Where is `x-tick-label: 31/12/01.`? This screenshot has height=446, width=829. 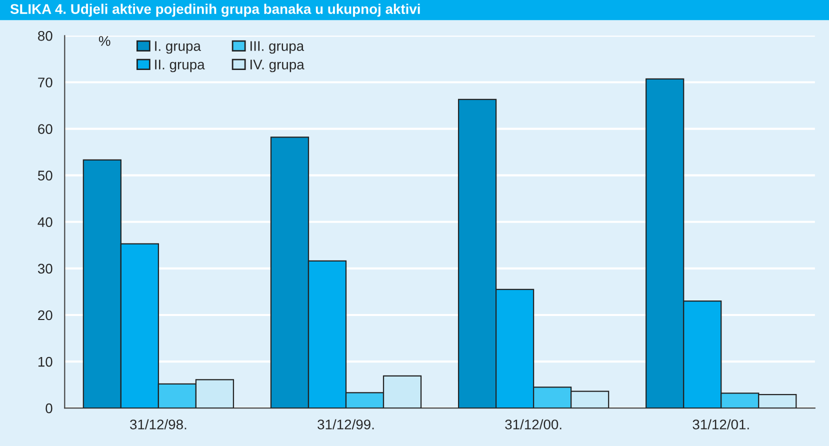 x-tick-label: 31/12/01. is located at coordinates (720, 424).